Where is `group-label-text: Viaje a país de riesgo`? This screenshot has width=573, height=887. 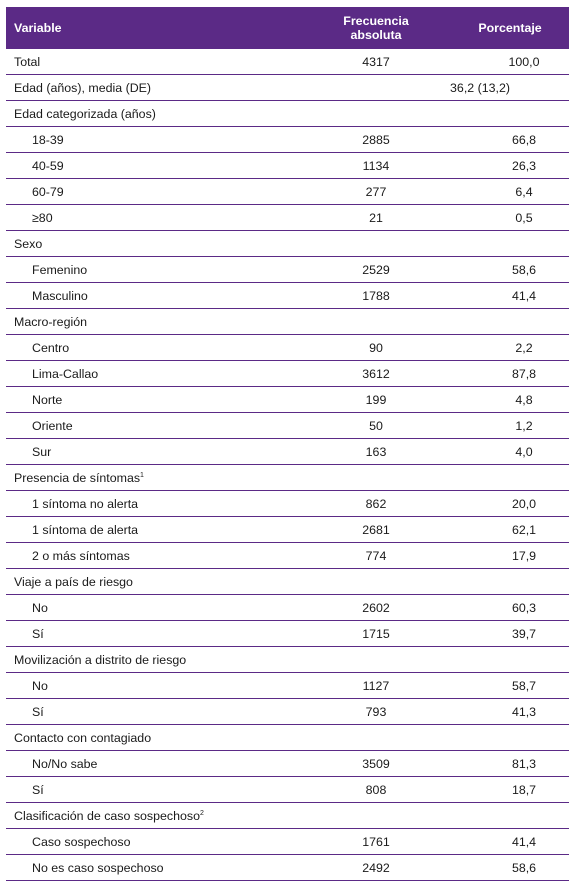
group-label-text: Viaje a país de riesgo is located at coordinates (73, 581).